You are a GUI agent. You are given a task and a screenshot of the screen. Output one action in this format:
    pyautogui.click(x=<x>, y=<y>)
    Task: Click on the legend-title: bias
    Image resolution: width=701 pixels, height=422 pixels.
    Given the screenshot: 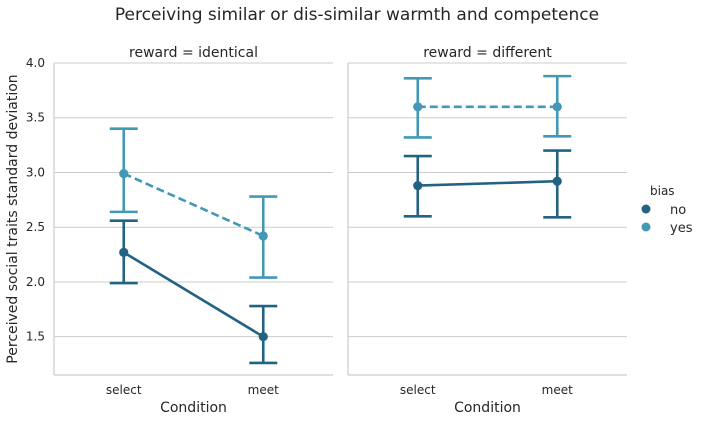 What is the action you would take?
    pyautogui.click(x=662, y=191)
    